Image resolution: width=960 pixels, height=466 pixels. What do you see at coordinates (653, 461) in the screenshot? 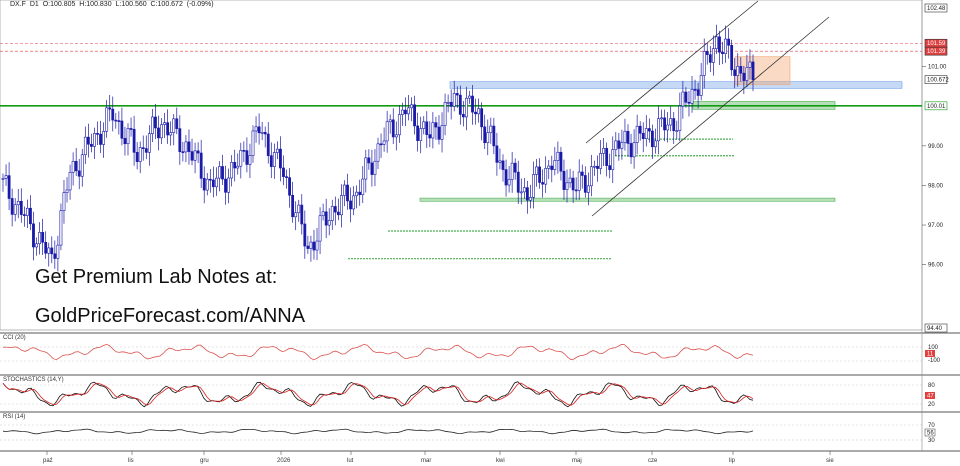
I see `date-tick-label: cze` at bounding box center [653, 461].